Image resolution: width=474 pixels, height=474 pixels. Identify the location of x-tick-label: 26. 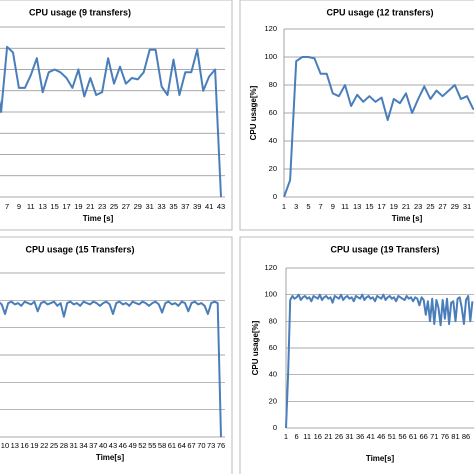
(339, 436).